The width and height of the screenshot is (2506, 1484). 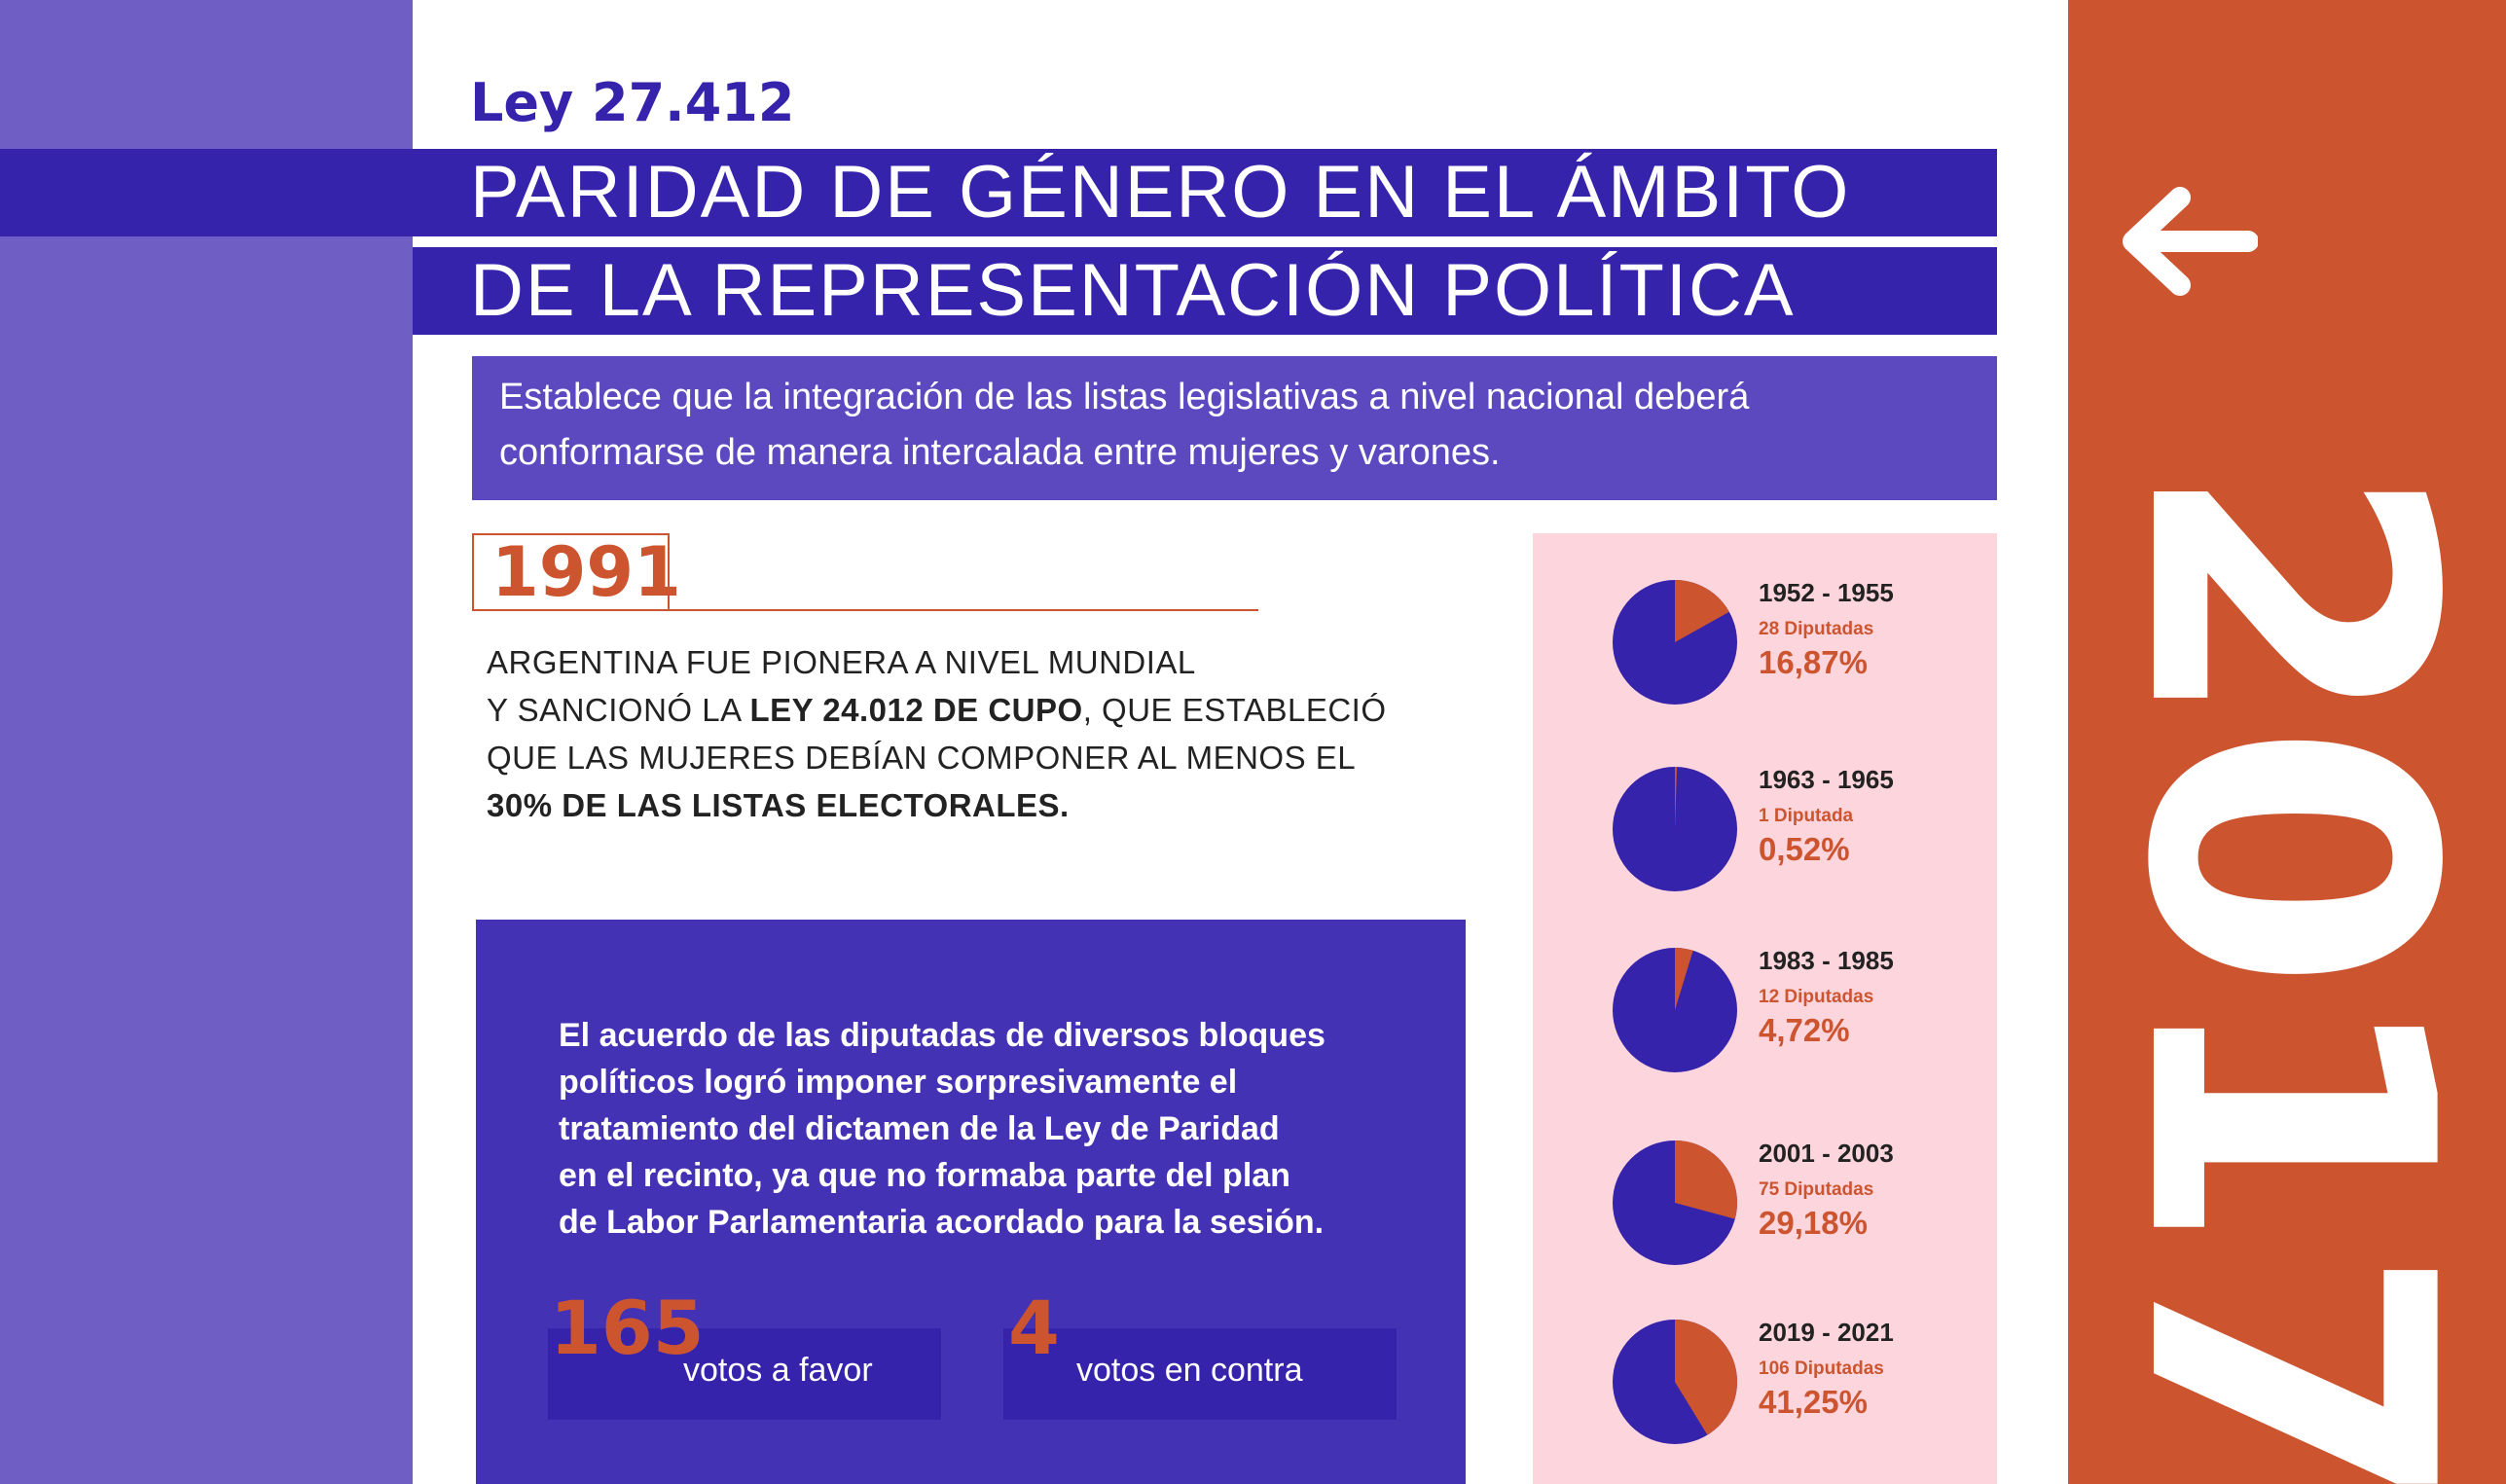 I want to click on stat-item: 2019 - 2021 106 Diputadas 41,25%, so click(x=1800, y=1386).